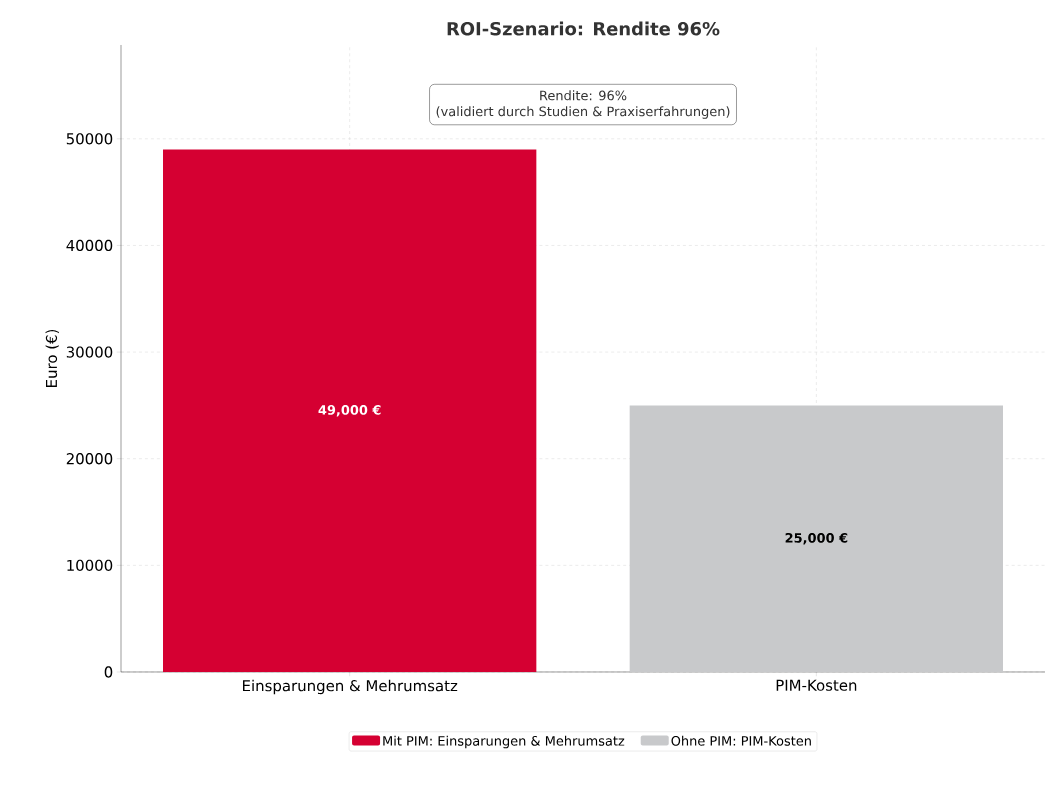 Image resolution: width=1058 pixels, height=791 pixels. I want to click on x-tick-label: PIM-Kosten, so click(816, 685).